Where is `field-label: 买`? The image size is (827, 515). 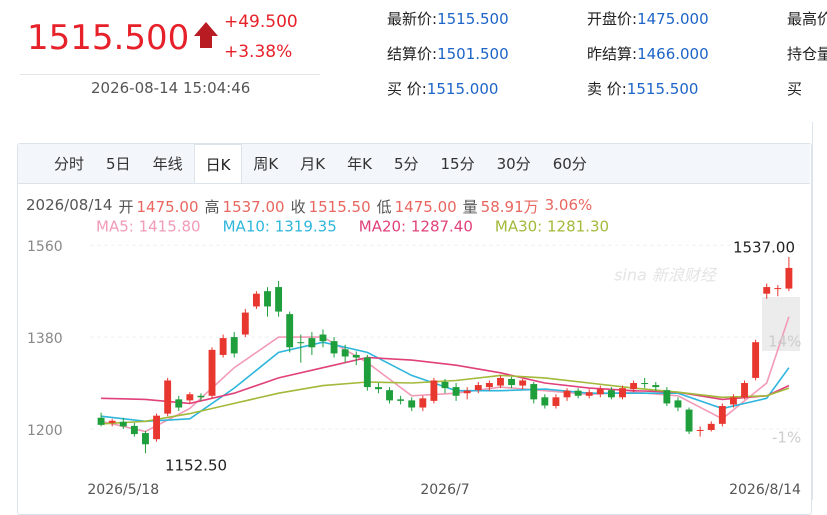
field-label: 买 is located at coordinates (795, 89).